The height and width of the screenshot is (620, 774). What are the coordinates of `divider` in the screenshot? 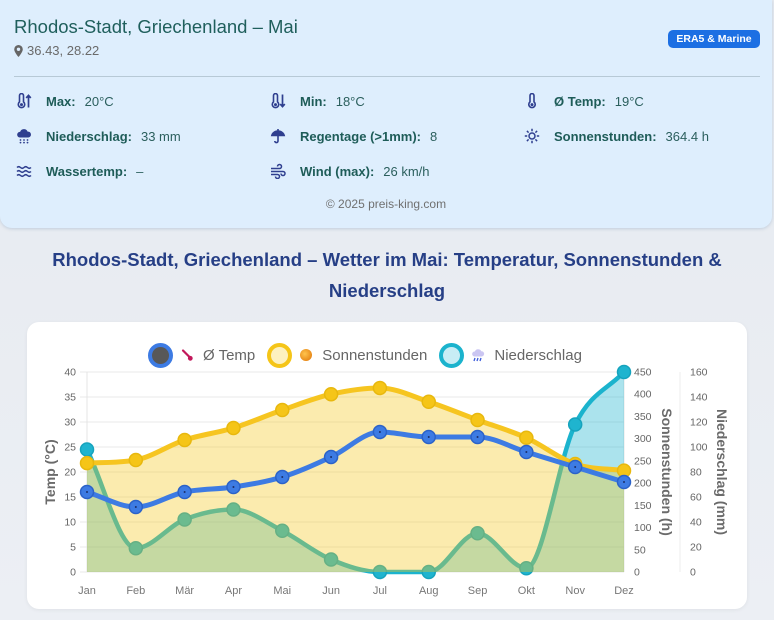 It's located at (387, 76).